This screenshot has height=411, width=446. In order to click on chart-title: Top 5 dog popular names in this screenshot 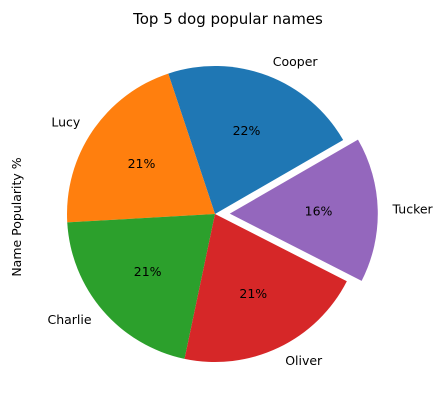, I will do `click(227, 19)`.